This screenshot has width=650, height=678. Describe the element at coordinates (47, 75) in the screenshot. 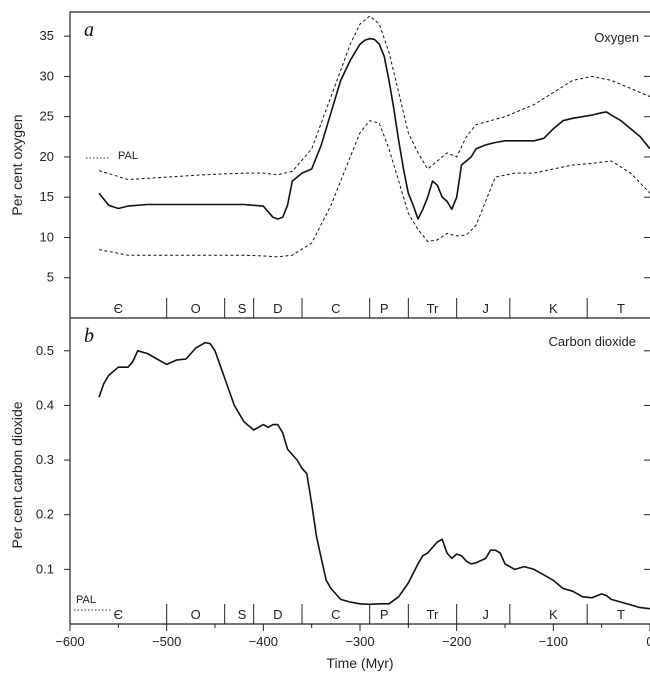

I see `oxygen-y-tick-label: 30` at that location.